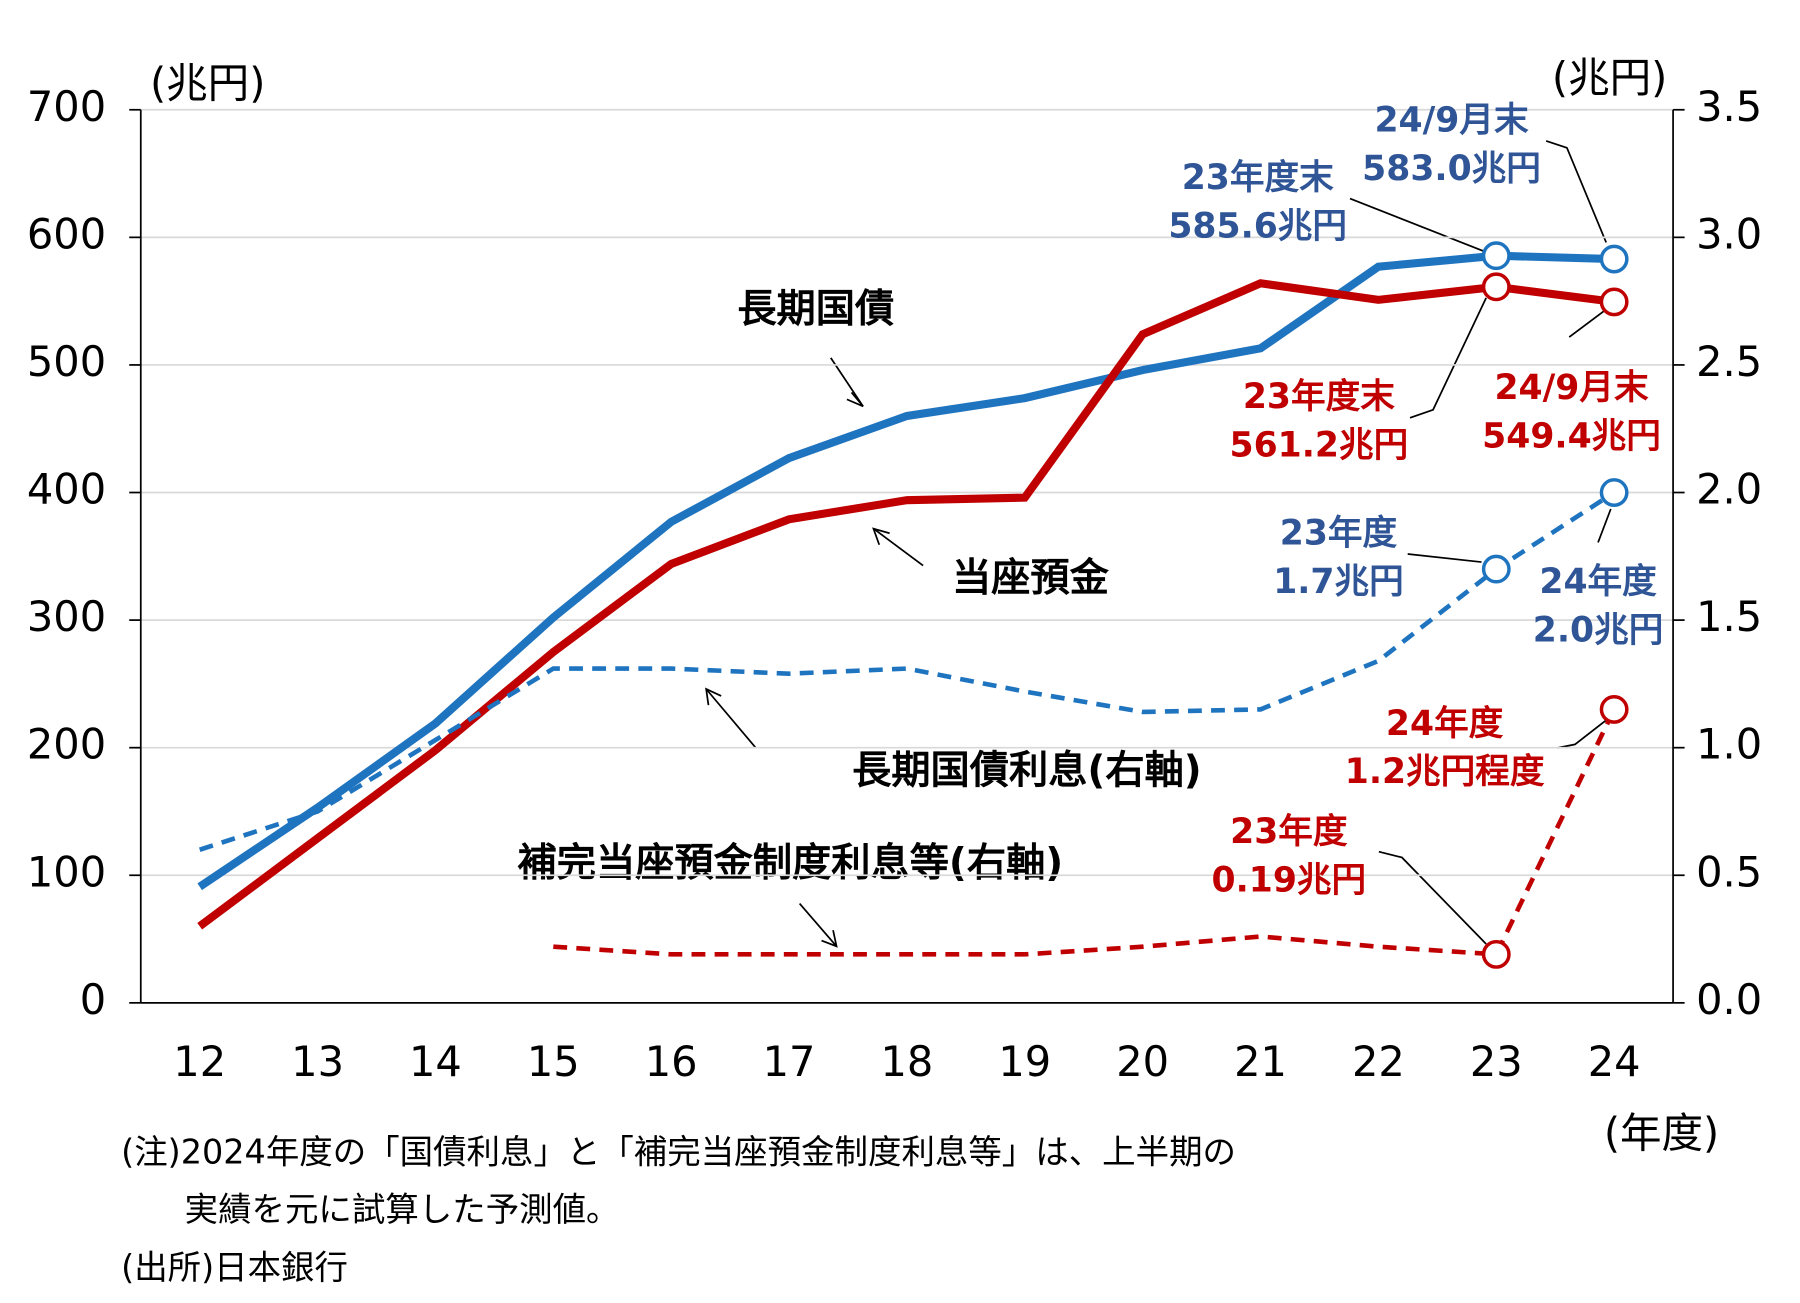 The image size is (1800, 1303). What do you see at coordinates (671, 1061) in the screenshot?
I see `x-tick-label: 16` at bounding box center [671, 1061].